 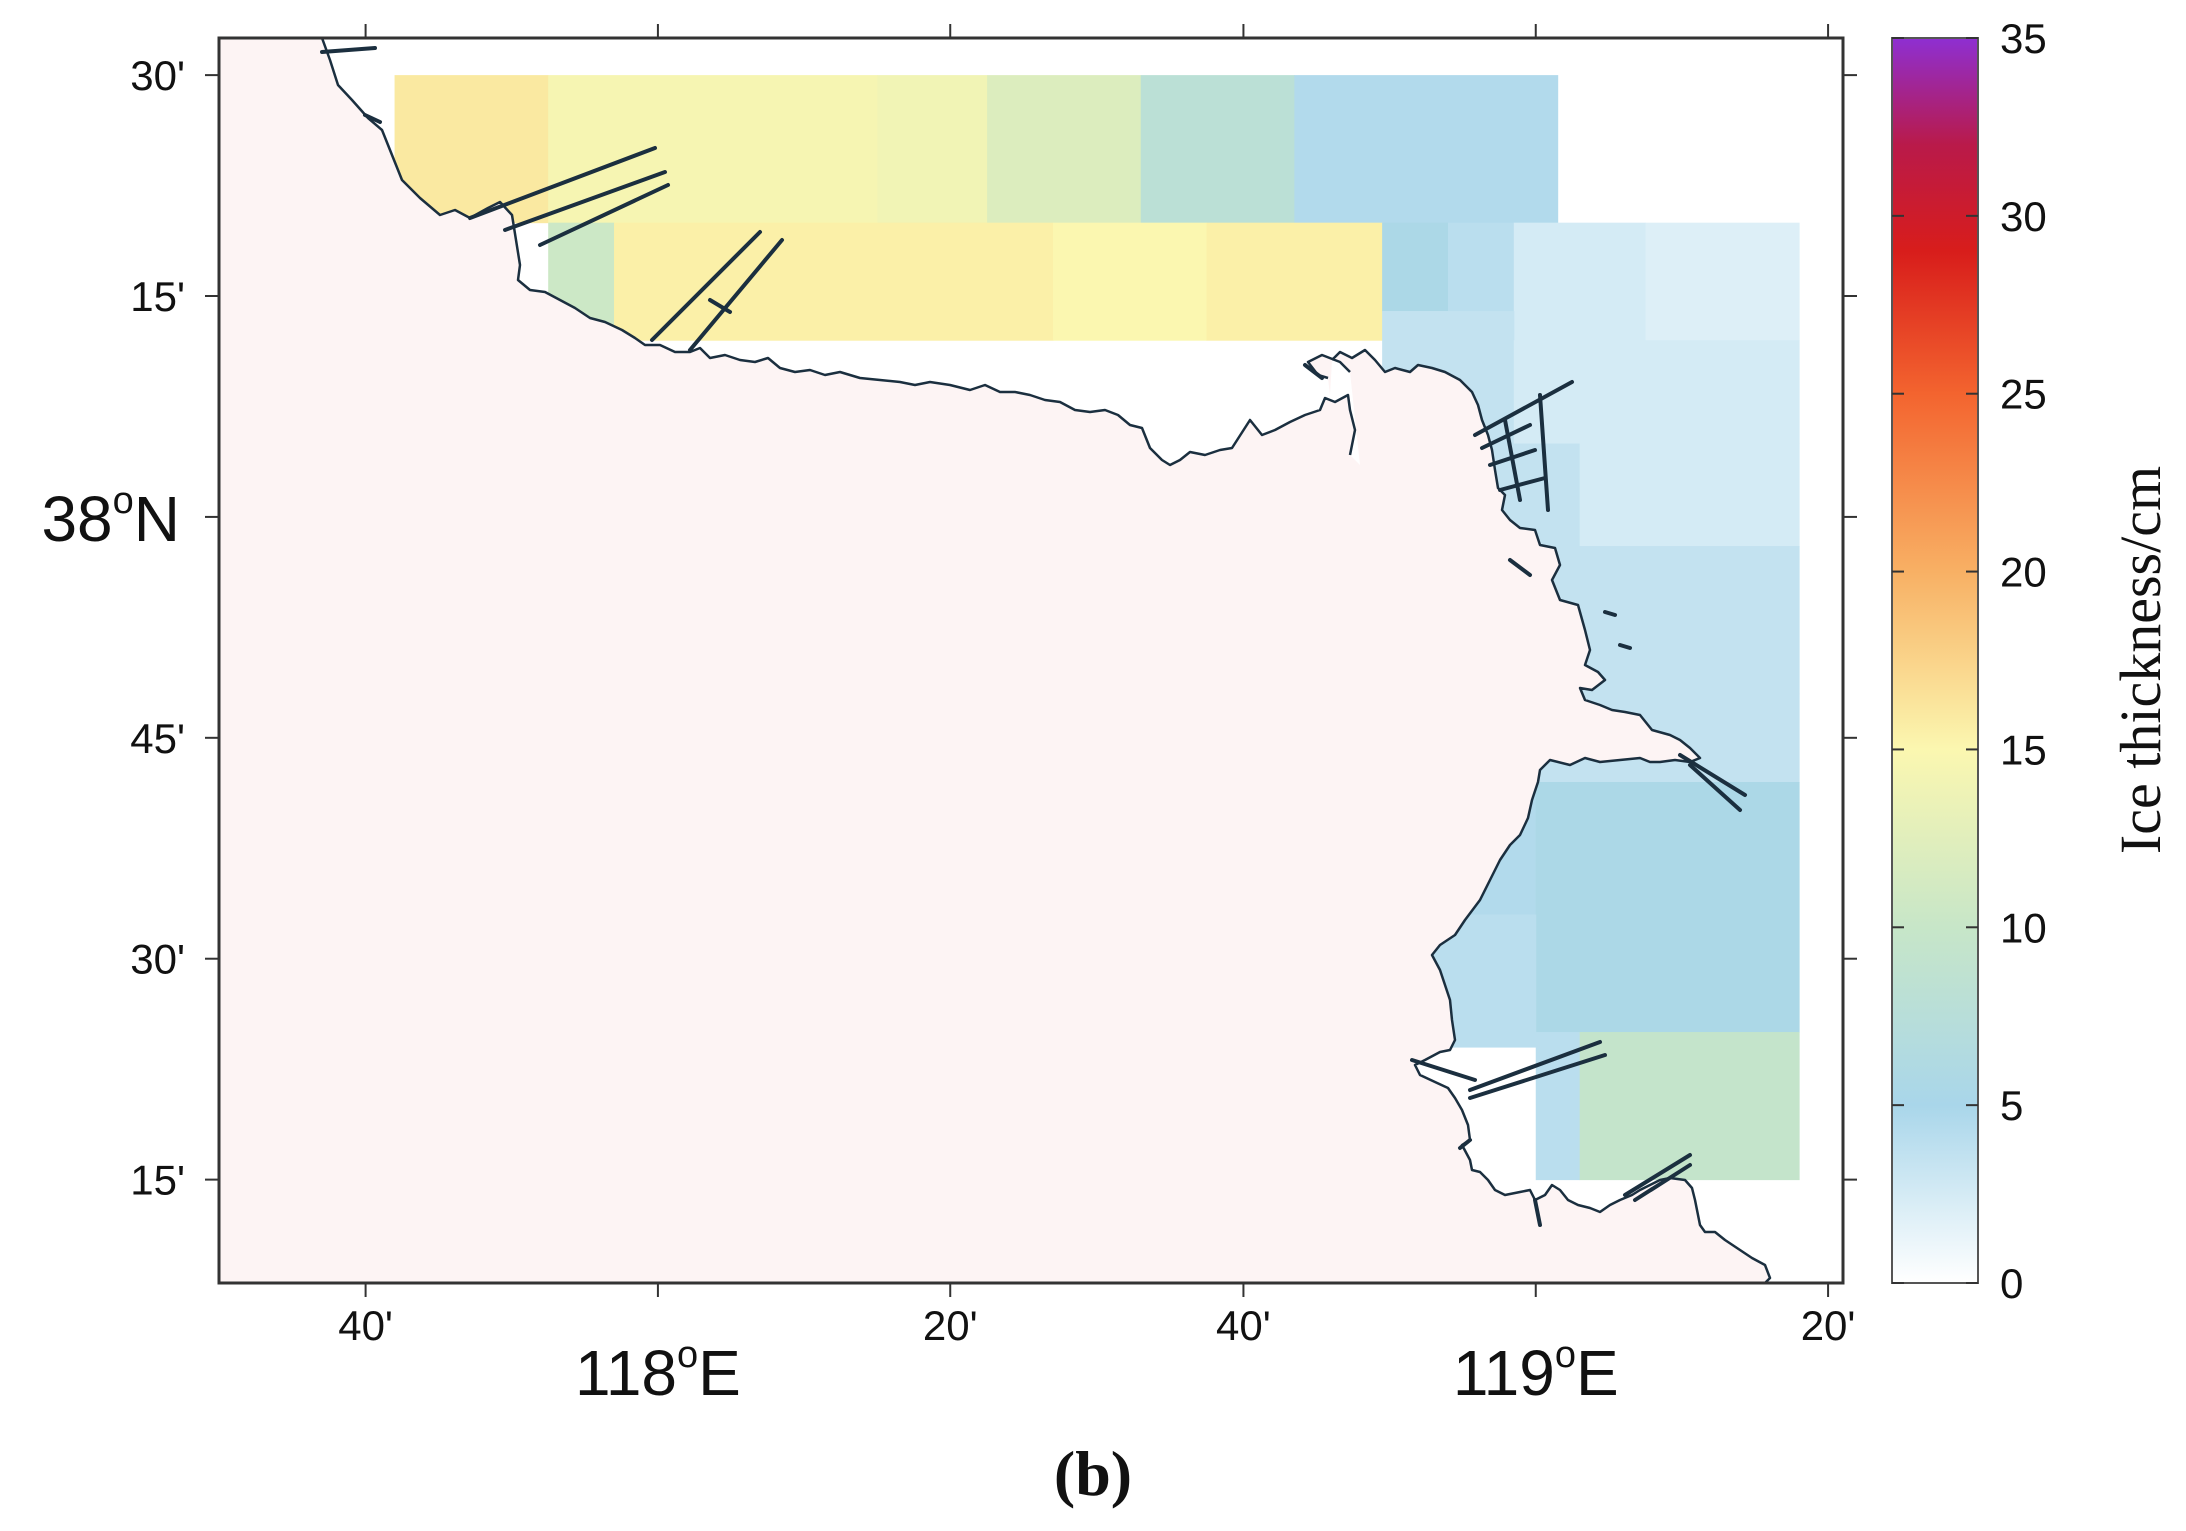 What do you see at coordinates (2023, 749) in the screenshot?
I see `colorbar-tick-label: 15` at bounding box center [2023, 749].